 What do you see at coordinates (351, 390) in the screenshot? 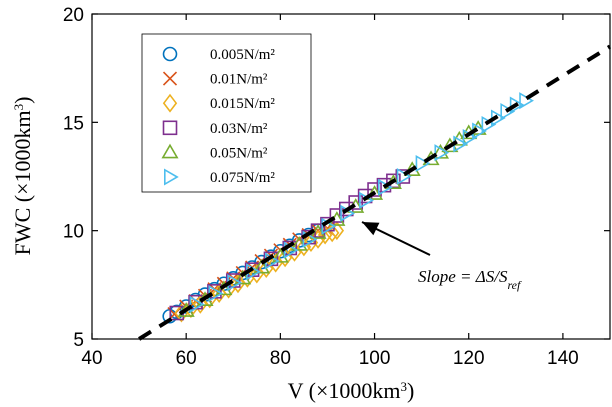
I see `x-axis-label: V (×1000km3)` at bounding box center [351, 390].